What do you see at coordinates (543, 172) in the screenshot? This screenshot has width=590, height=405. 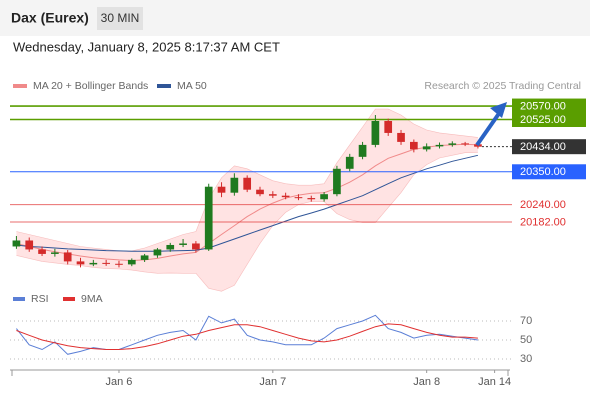 I see `level-label: 20350.00` at bounding box center [543, 172].